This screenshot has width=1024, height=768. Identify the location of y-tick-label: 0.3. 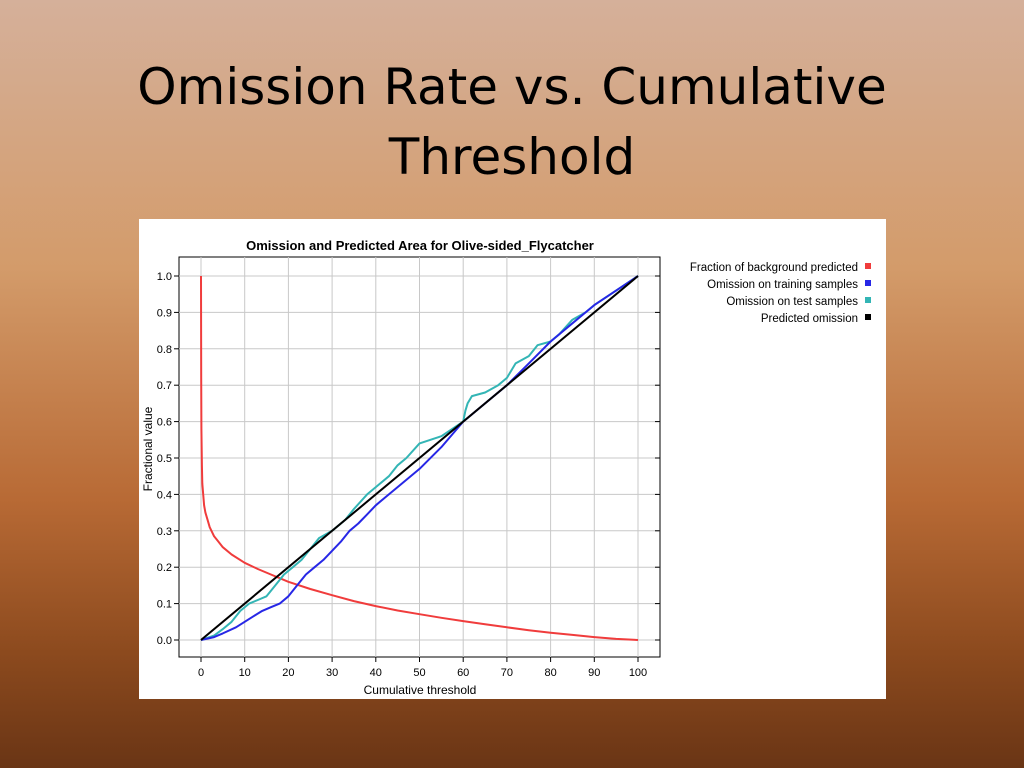
(164, 532).